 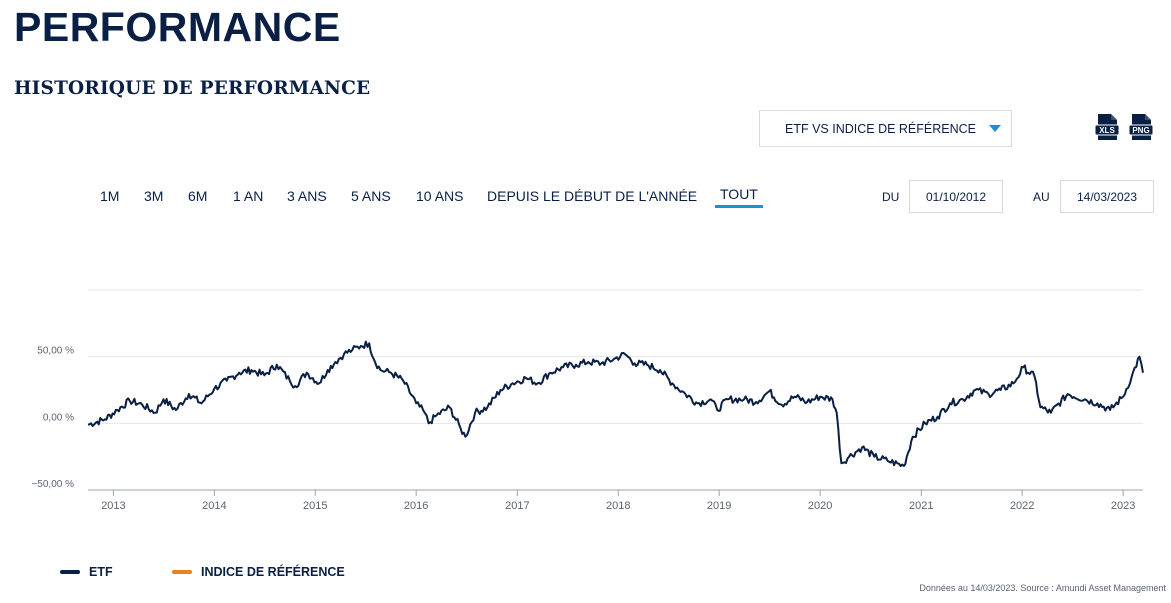 What do you see at coordinates (416, 506) in the screenshot?
I see `x-tick-label: 2016` at bounding box center [416, 506].